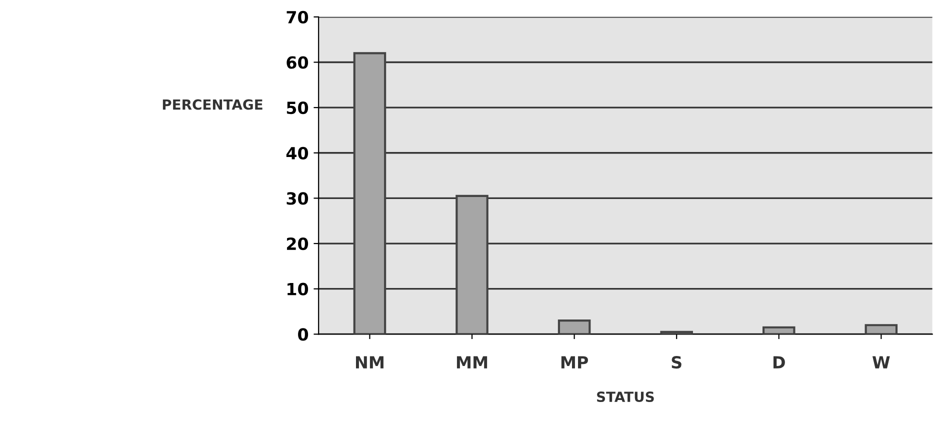 The height and width of the screenshot is (423, 937). What do you see at coordinates (303, 334) in the screenshot?
I see `y-tick-label: 0` at bounding box center [303, 334].